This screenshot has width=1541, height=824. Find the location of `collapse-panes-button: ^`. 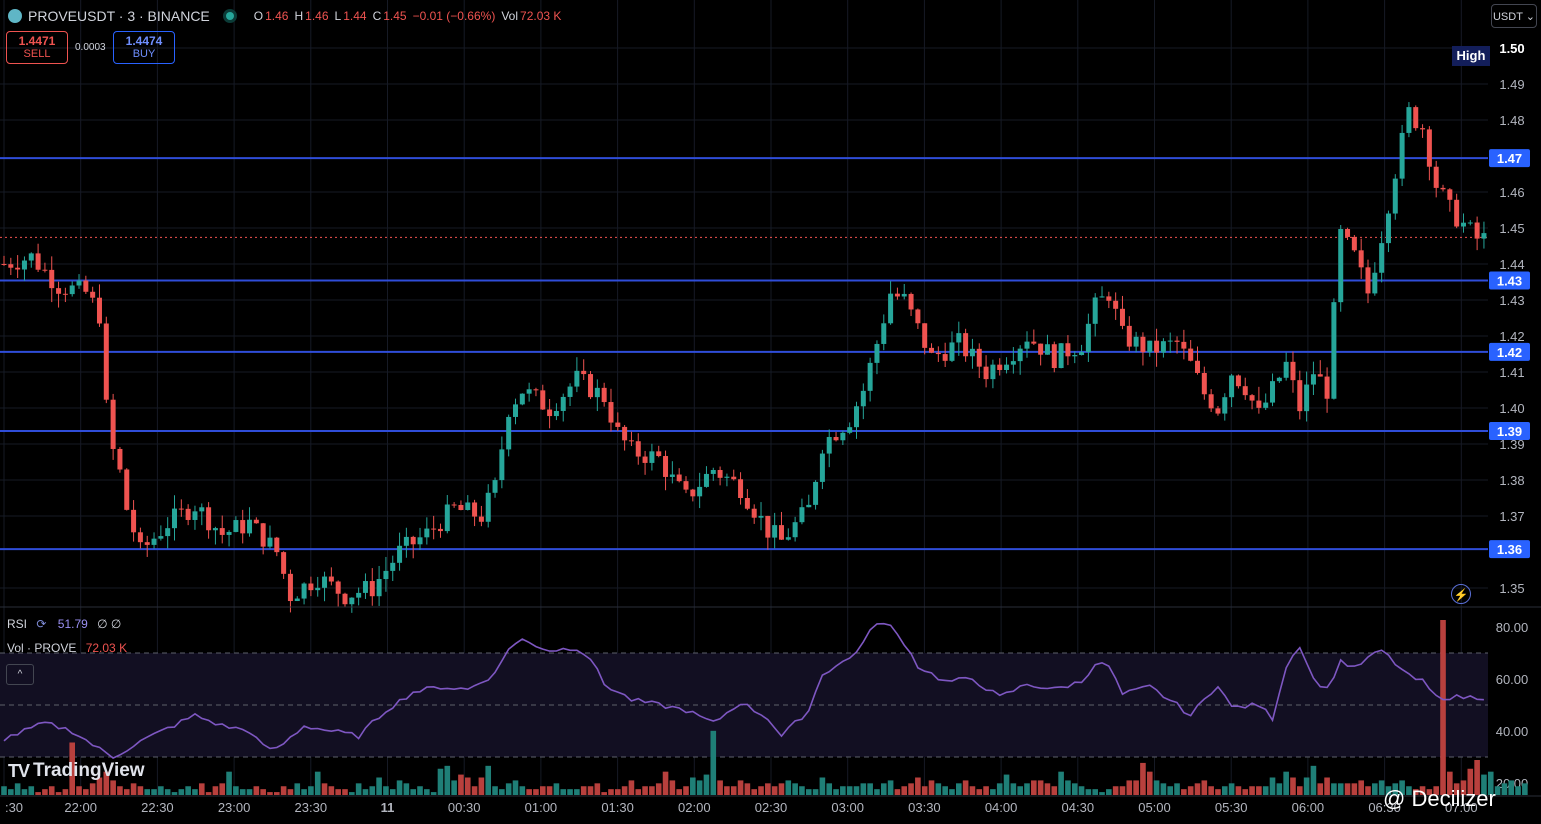

collapse-panes-button: ^ is located at coordinates (20, 674).